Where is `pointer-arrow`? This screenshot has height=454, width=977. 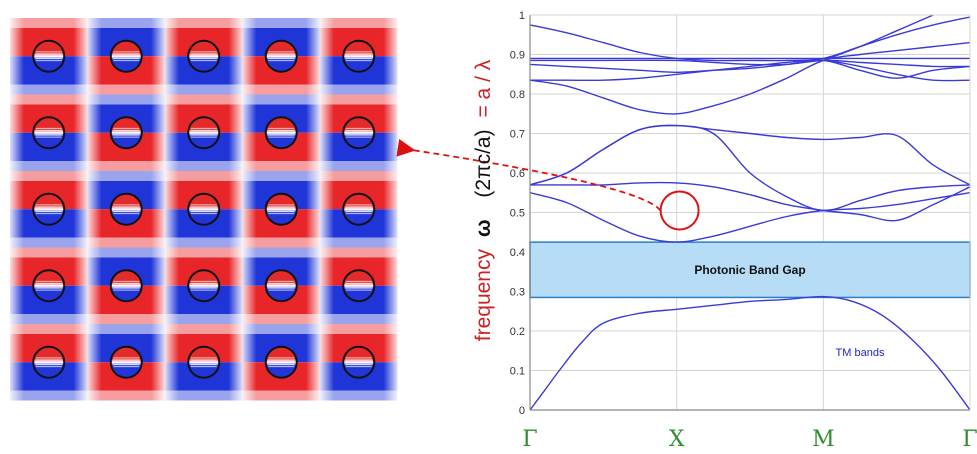
pointer-arrow is located at coordinates (529, 175).